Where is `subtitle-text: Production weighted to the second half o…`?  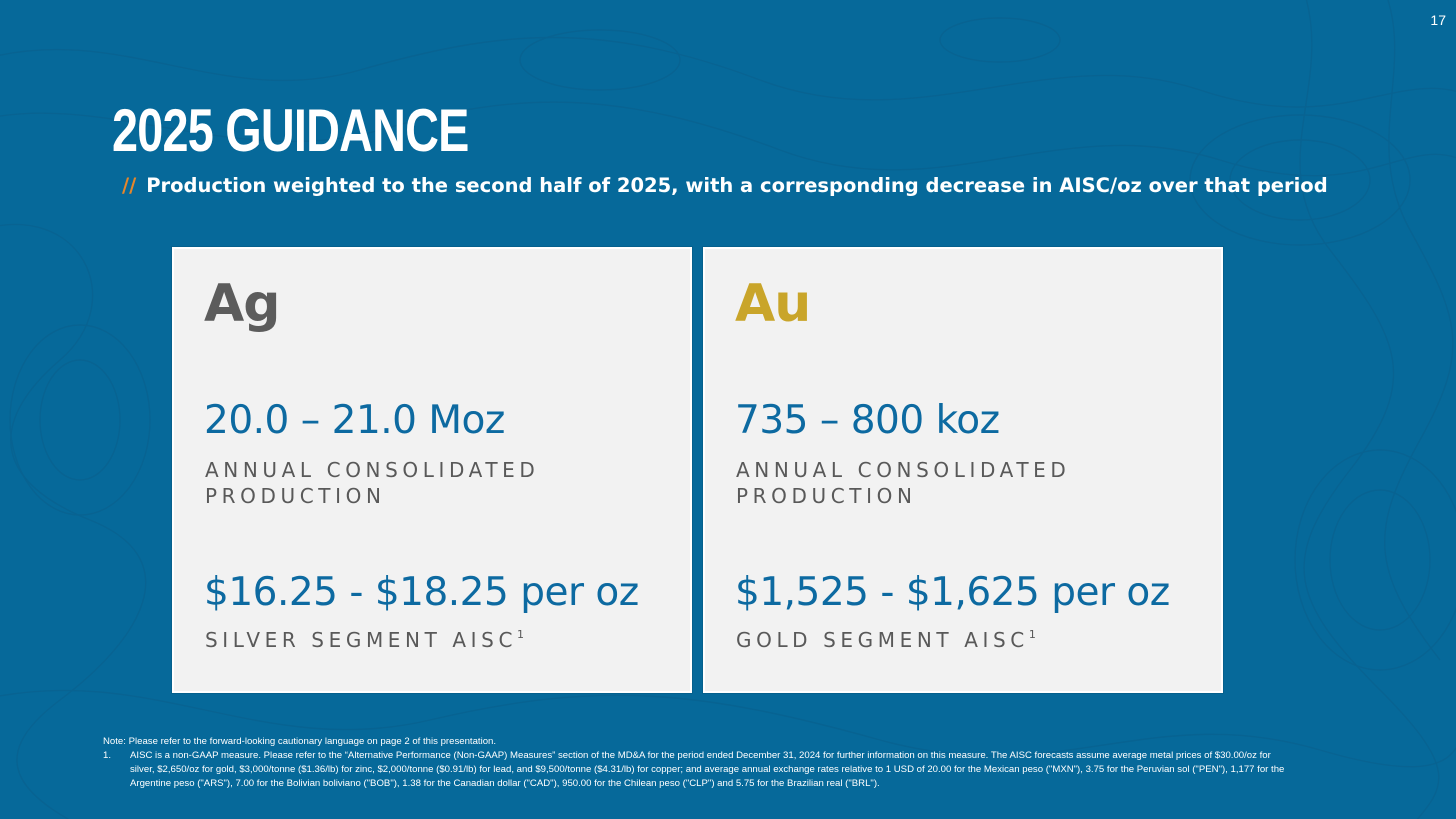 subtitle-text: Production weighted to the second half o… is located at coordinates (737, 185).